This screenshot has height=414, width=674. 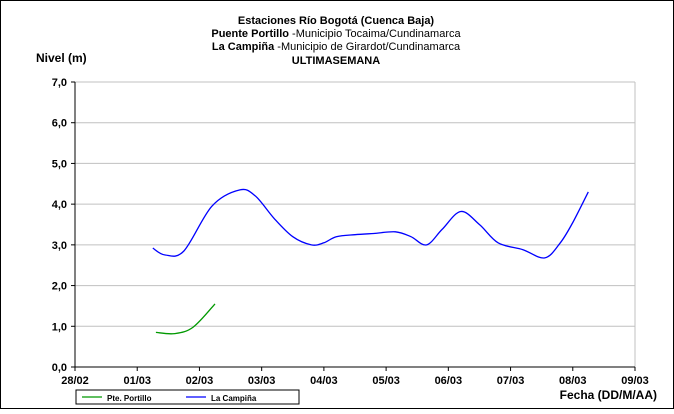 What do you see at coordinates (59, 246) in the screenshot?
I see `y-tick-label: 3,0` at bounding box center [59, 246].